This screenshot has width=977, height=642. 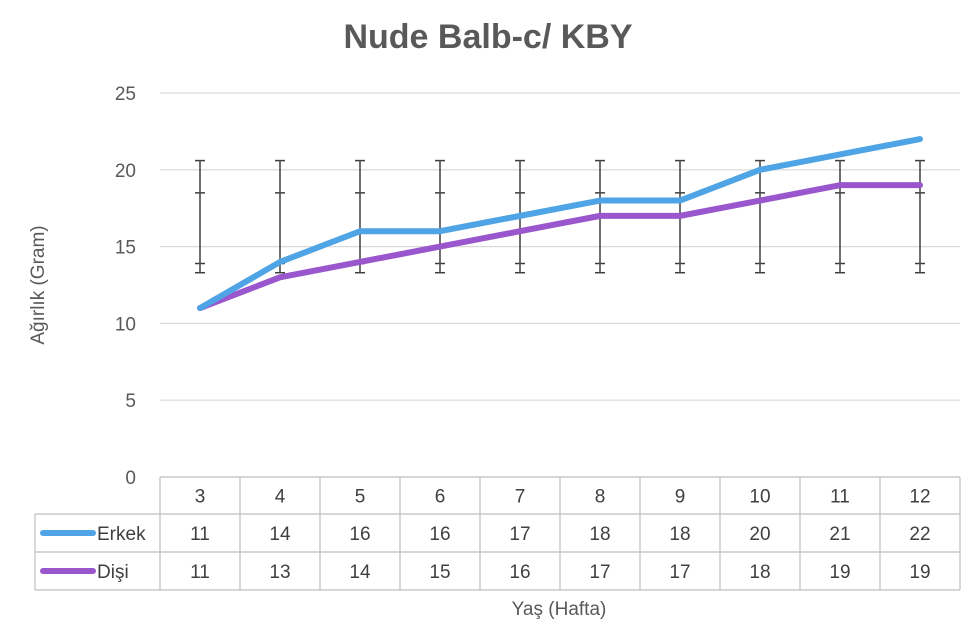 What do you see at coordinates (520, 497) in the screenshot?
I see `x-tick-label: 7` at bounding box center [520, 497].